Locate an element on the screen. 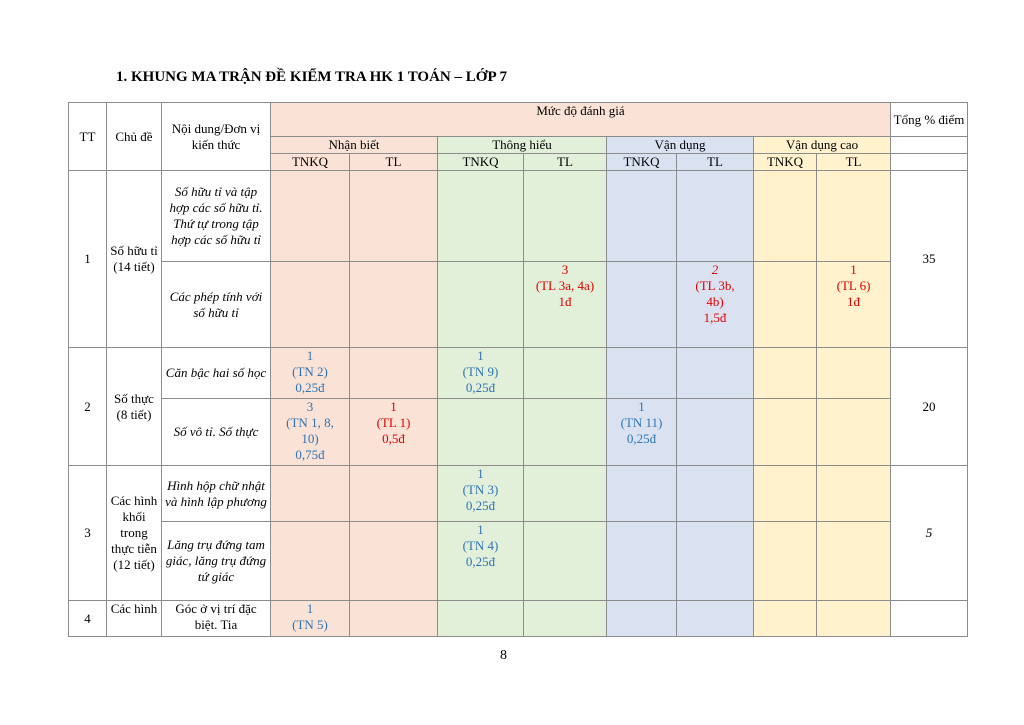 This screenshot has height=725, width=1024. row-2b-nhan-biet-tl: 1 (TL 1) 0,5đ is located at coordinates (393, 432).